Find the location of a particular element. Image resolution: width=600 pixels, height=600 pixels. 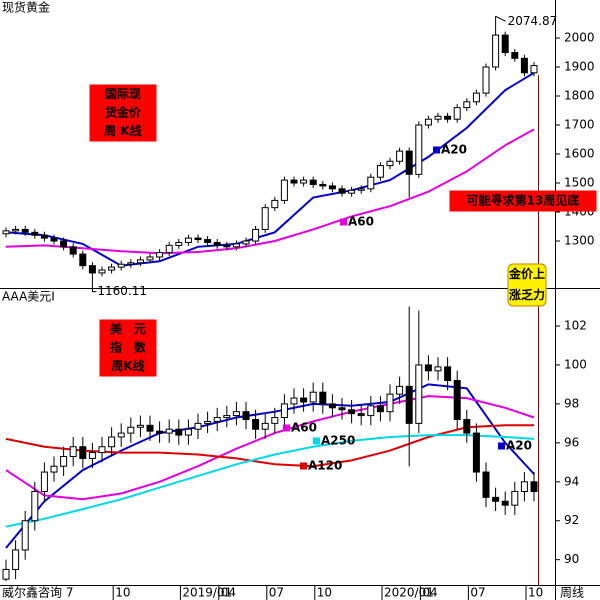

y-tick-label: 1500 is located at coordinates (579, 183).